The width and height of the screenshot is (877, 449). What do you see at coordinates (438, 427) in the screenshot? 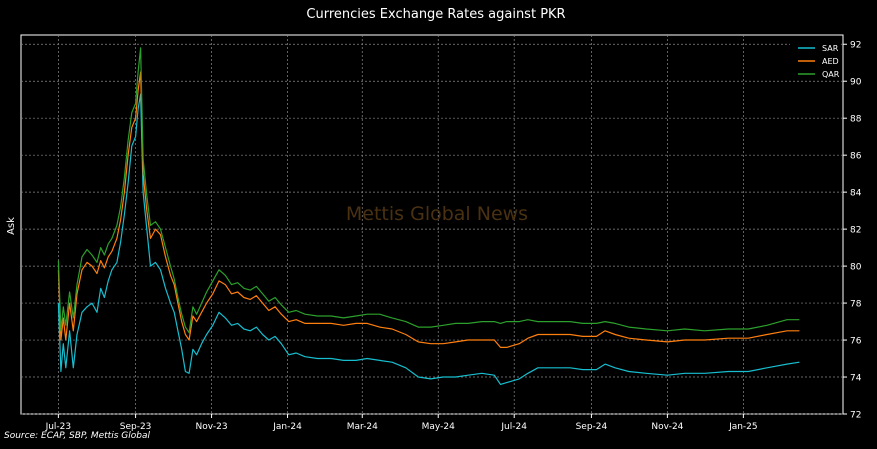
I see `x-tick-label: May-24` at bounding box center [438, 427].